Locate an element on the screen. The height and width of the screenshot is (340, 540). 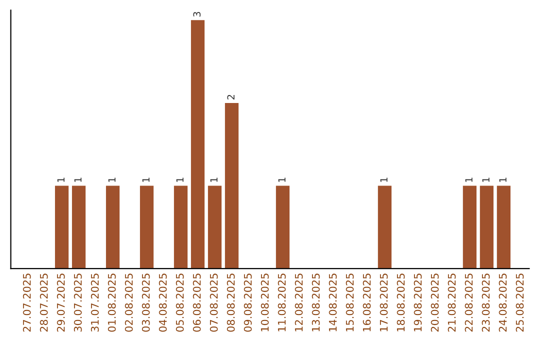
x-tick-label: 09.08.2025 is located at coordinates (248, 303).